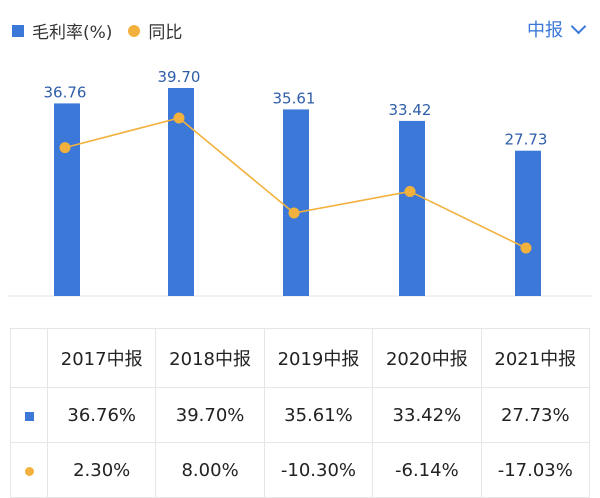 This screenshot has height=498, width=600. Describe the element at coordinates (535, 415) in the screenshot. I see `table-cell: 27.73%` at that location.